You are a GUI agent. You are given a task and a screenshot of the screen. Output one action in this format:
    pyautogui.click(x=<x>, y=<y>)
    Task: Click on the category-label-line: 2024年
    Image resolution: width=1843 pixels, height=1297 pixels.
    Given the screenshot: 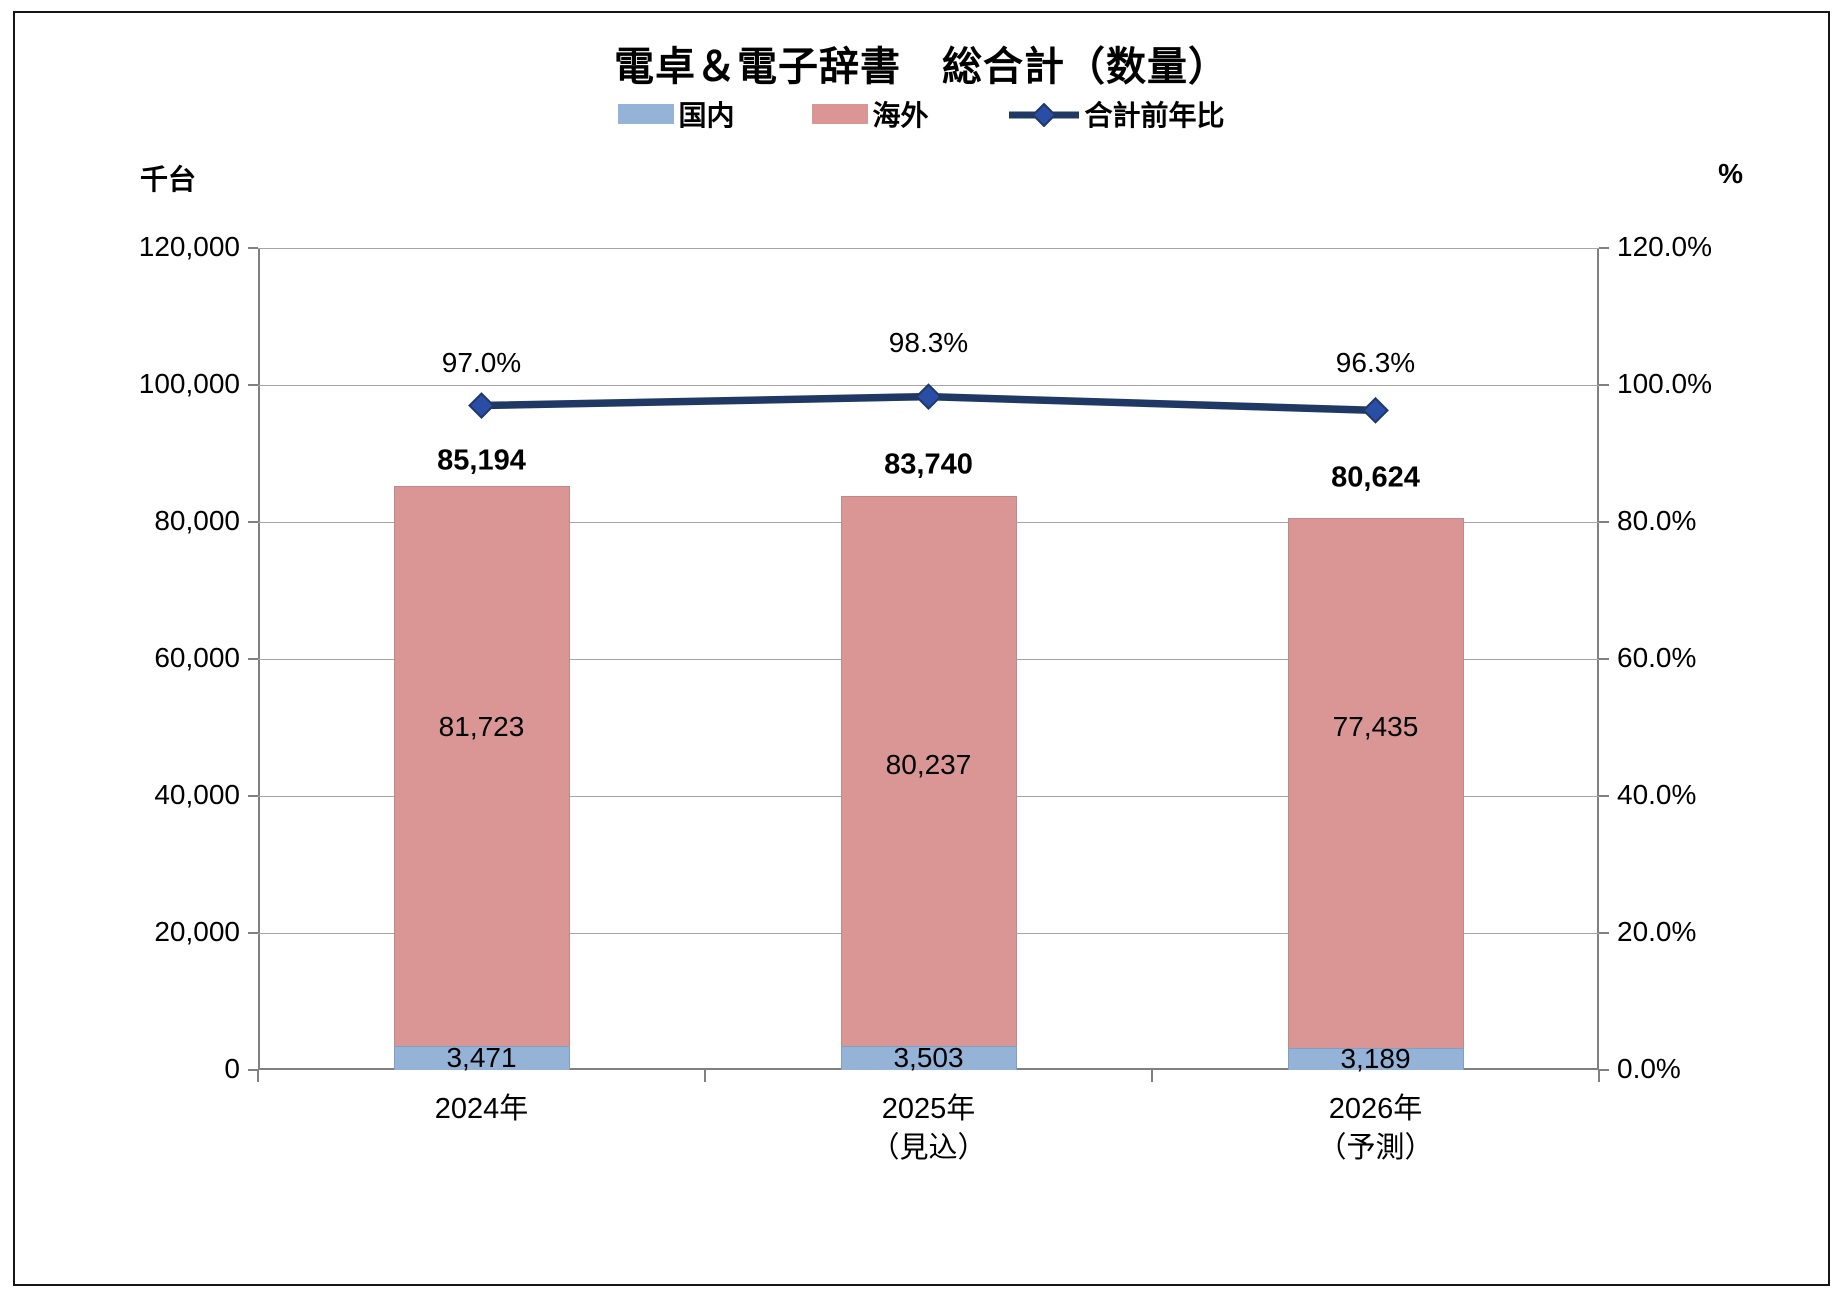 What is the action you would take?
    pyautogui.click(x=481, y=1109)
    